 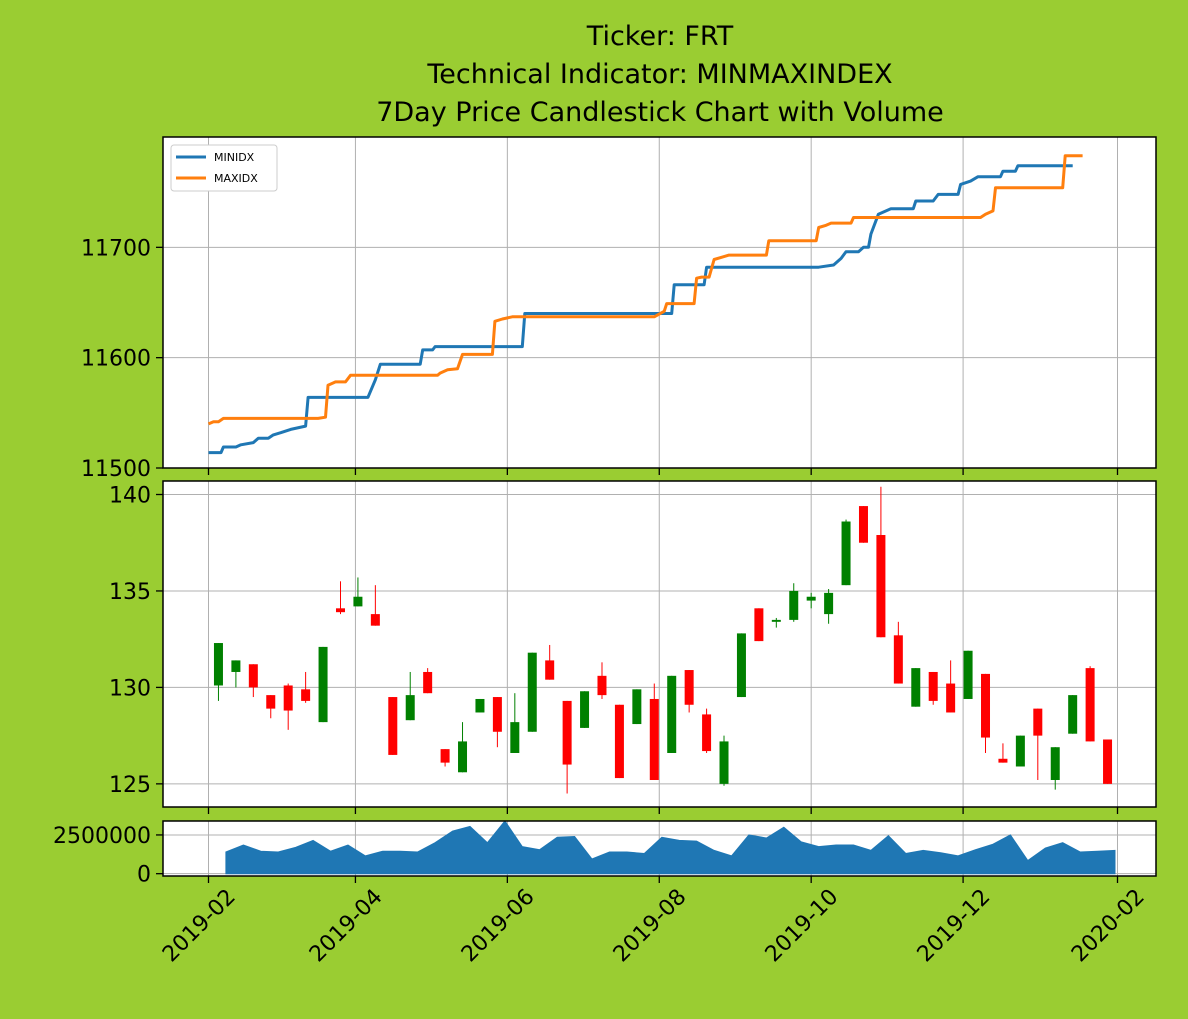 I want to click on y-tick-label-vol: 2500000, so click(x=102, y=836).